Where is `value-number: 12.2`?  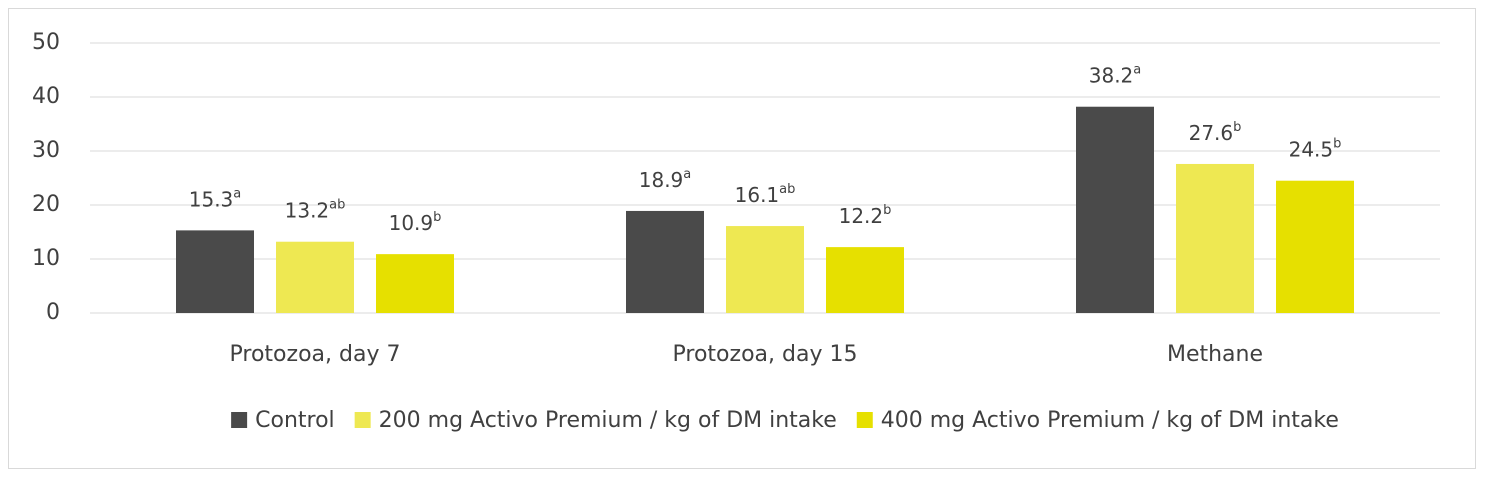
value-number: 12.2 is located at coordinates (861, 216).